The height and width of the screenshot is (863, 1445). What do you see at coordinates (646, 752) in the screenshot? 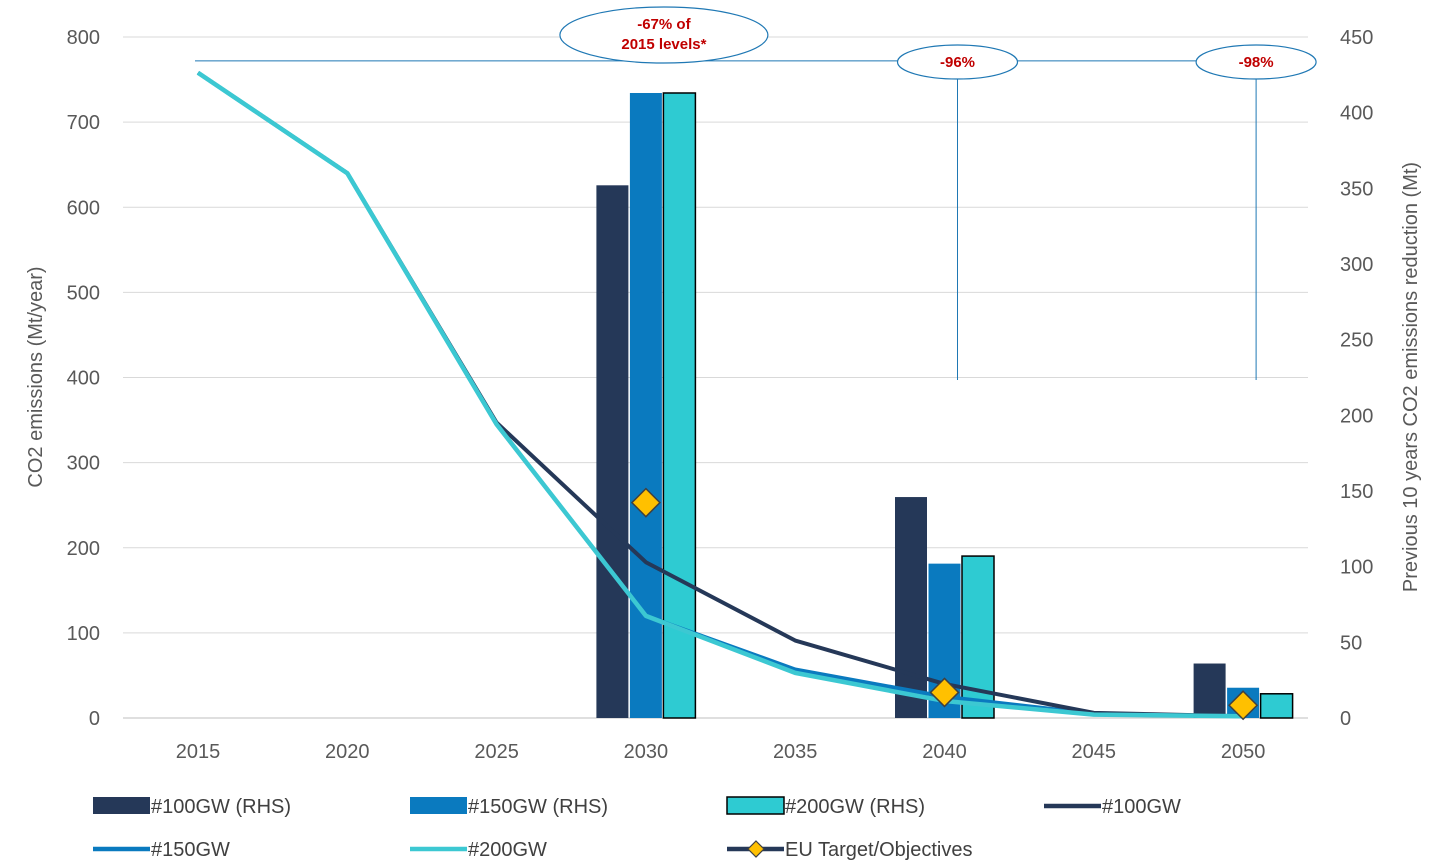
I see `x-tick-label: 2030` at bounding box center [646, 752].